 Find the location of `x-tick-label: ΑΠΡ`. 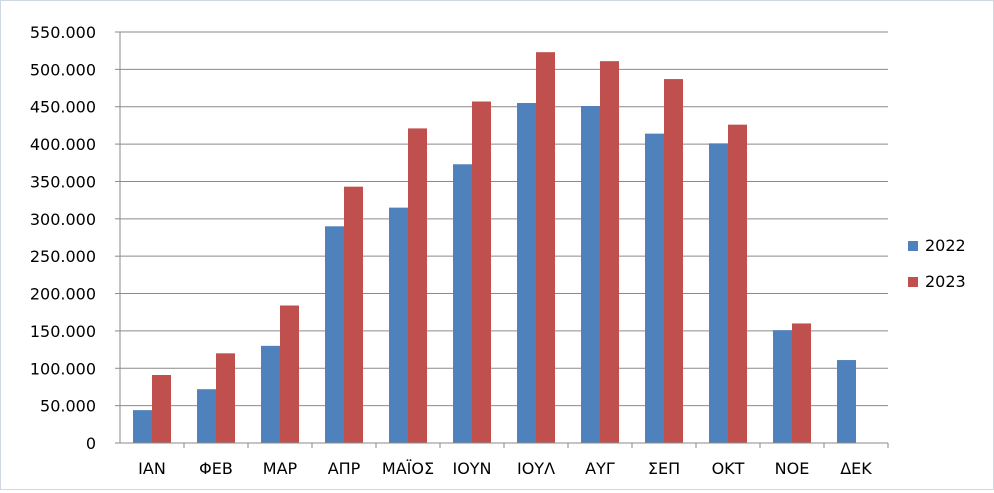

x-tick-label: ΑΠΡ is located at coordinates (344, 468).